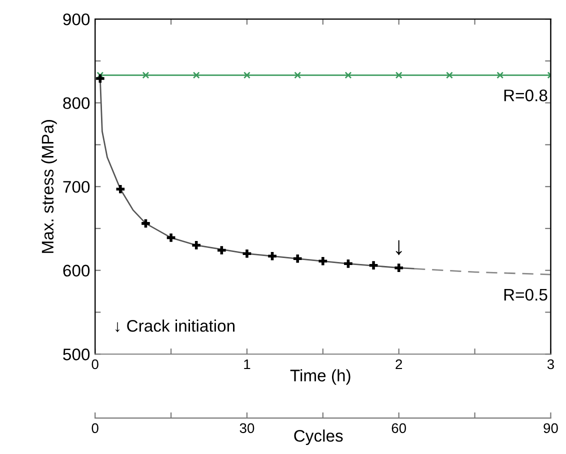  Describe the element at coordinates (399, 364) in the screenshot. I see `x2-tick-label: 2` at that location.